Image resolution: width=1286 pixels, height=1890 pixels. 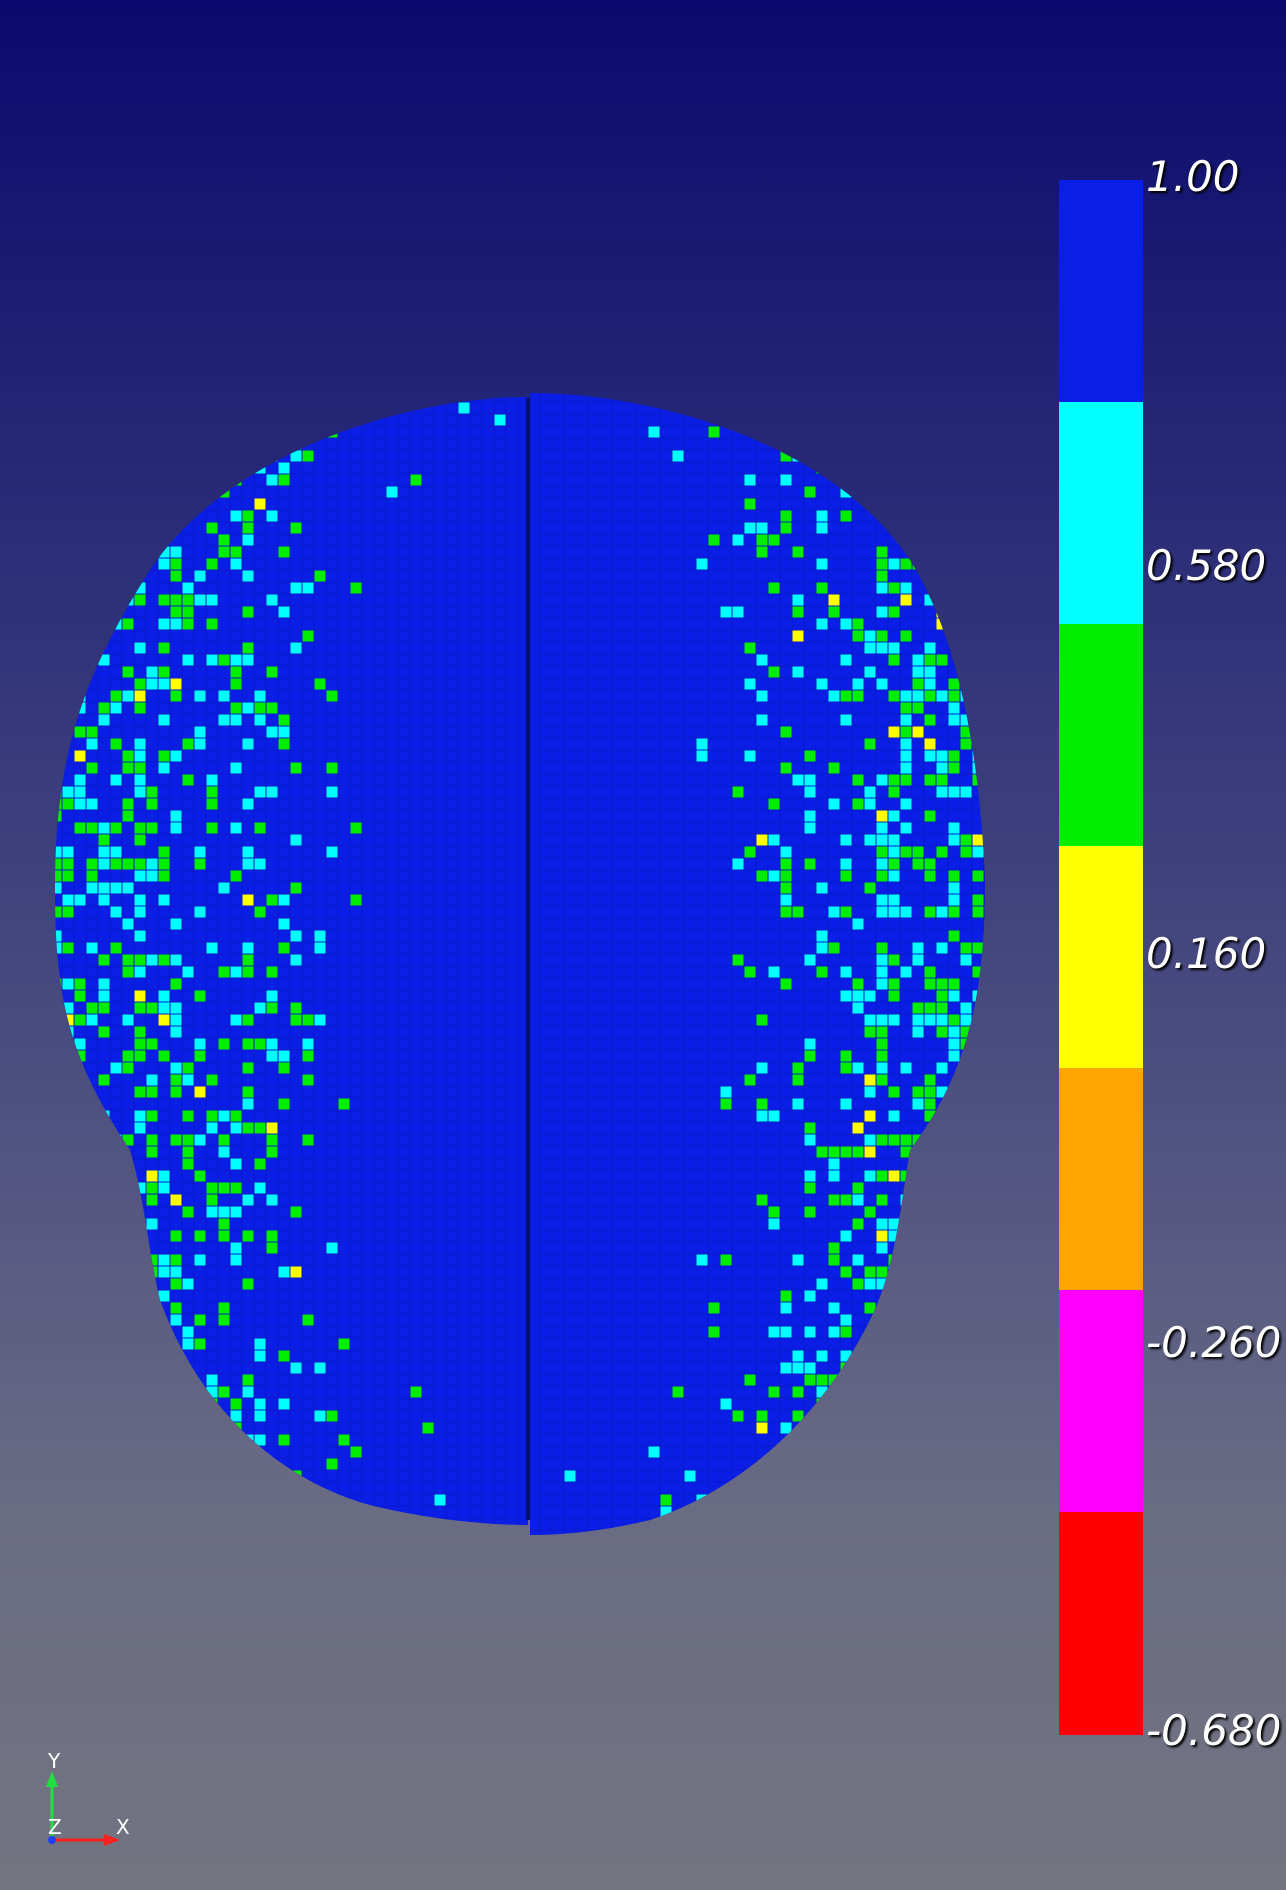 What do you see at coordinates (112, 1840) in the screenshot?
I see `x-axis-arrowhead` at bounding box center [112, 1840].